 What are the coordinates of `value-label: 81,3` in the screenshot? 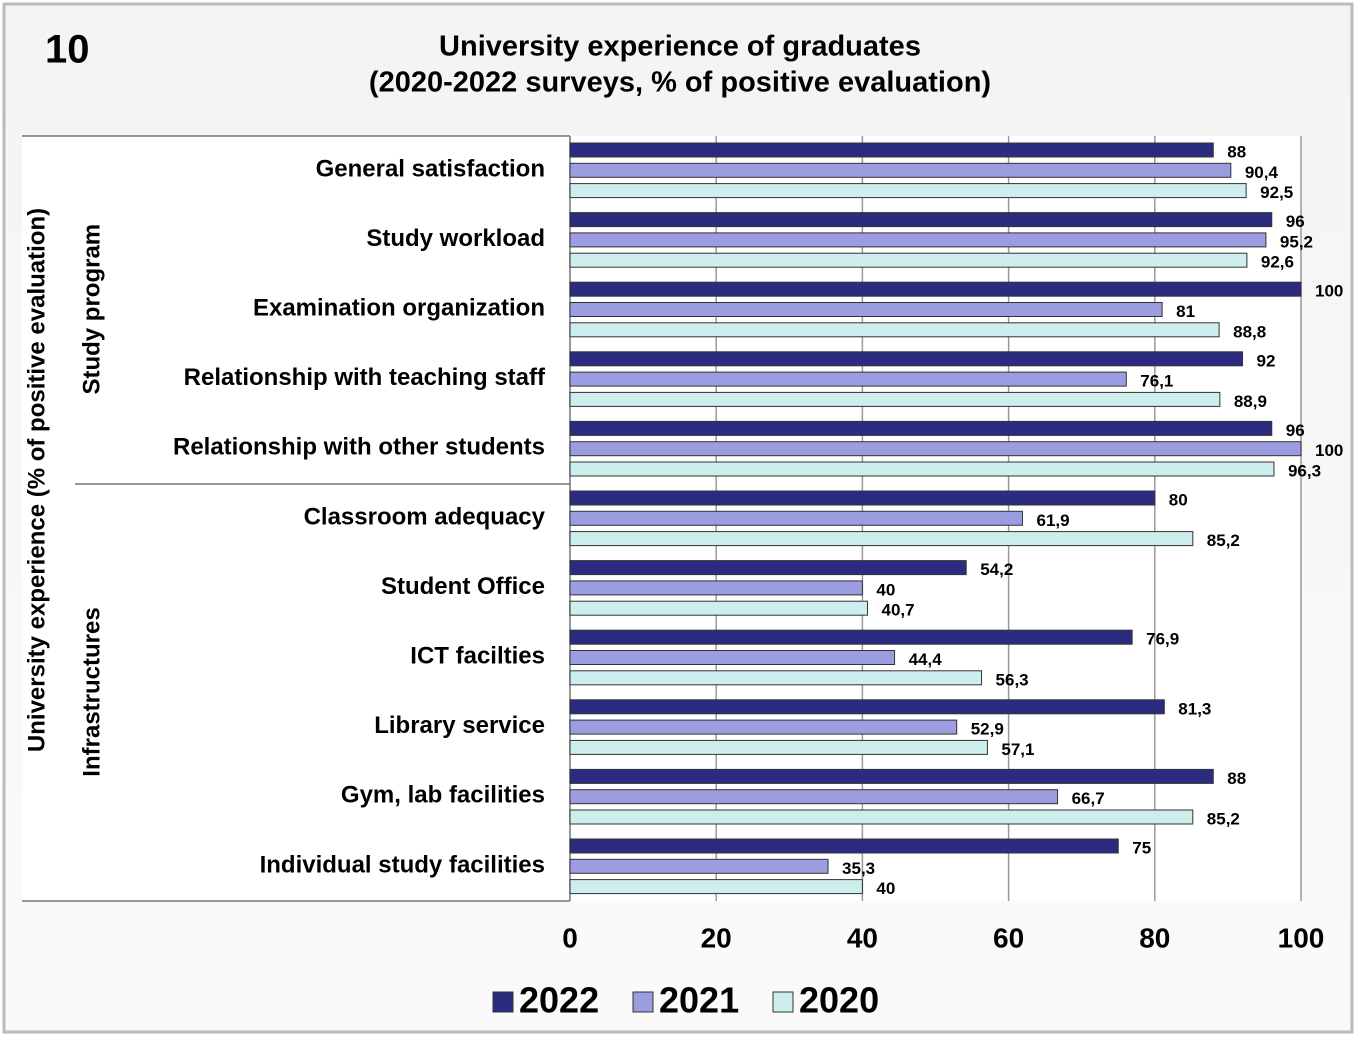 It's located at (1194, 708).